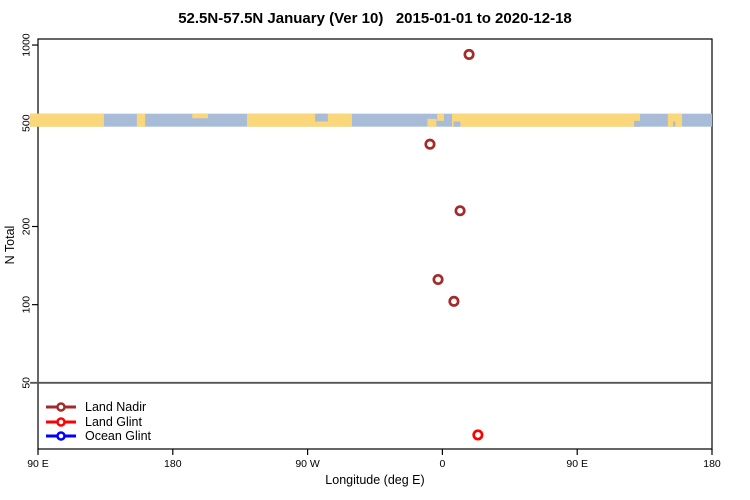  What do you see at coordinates (27, 383) in the screenshot?
I see `y-axis-tick-label: 50` at bounding box center [27, 383].